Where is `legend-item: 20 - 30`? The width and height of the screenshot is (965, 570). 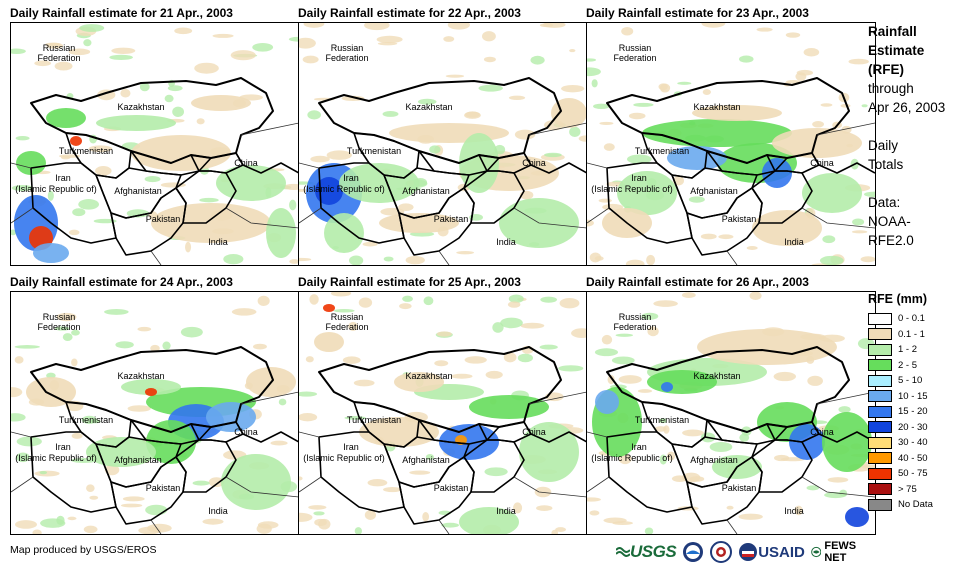
legend-item: 20 - 30 is located at coordinates (915, 428).